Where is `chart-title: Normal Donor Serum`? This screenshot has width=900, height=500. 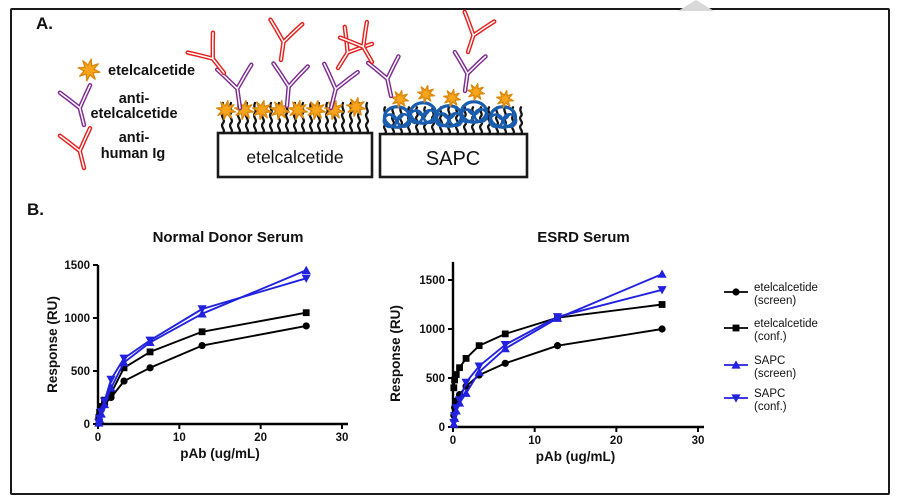
chart-title: Normal Donor Serum is located at coordinates (228, 237).